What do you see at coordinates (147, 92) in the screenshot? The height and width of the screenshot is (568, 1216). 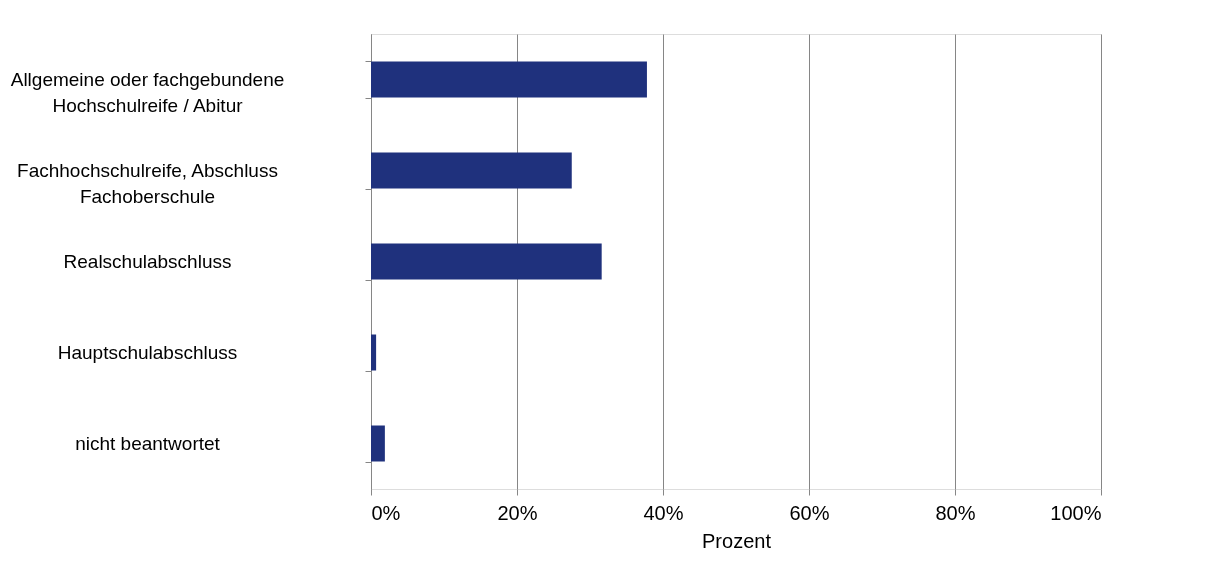 I see `y-tick-label: Allgemeine oder fachgebundene Hochschulreife / Abitur` at bounding box center [147, 92].